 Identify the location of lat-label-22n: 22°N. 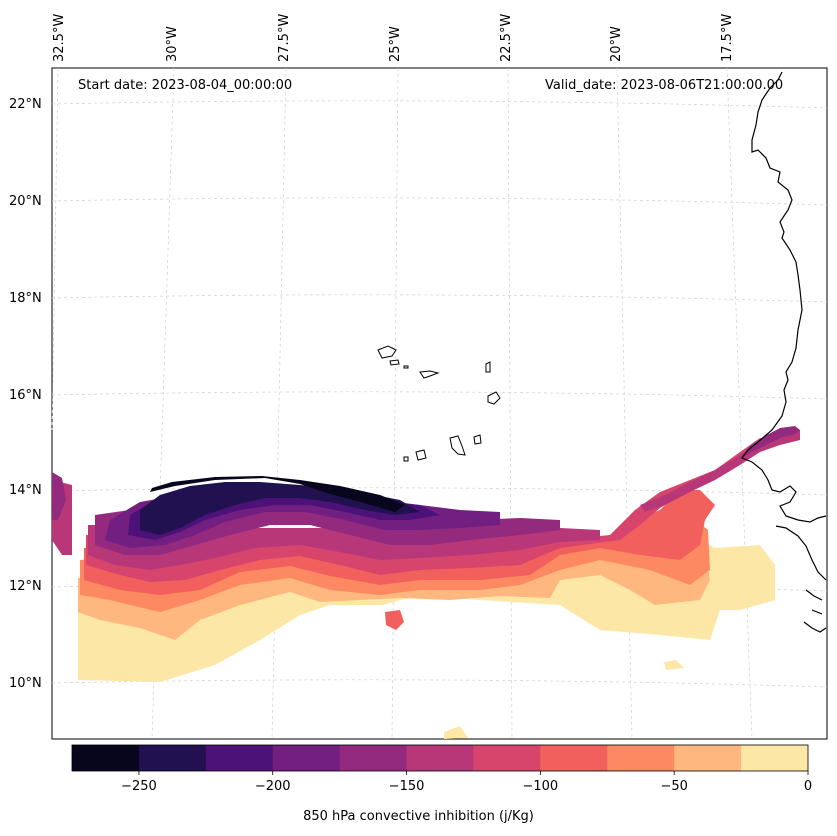
(25, 104).